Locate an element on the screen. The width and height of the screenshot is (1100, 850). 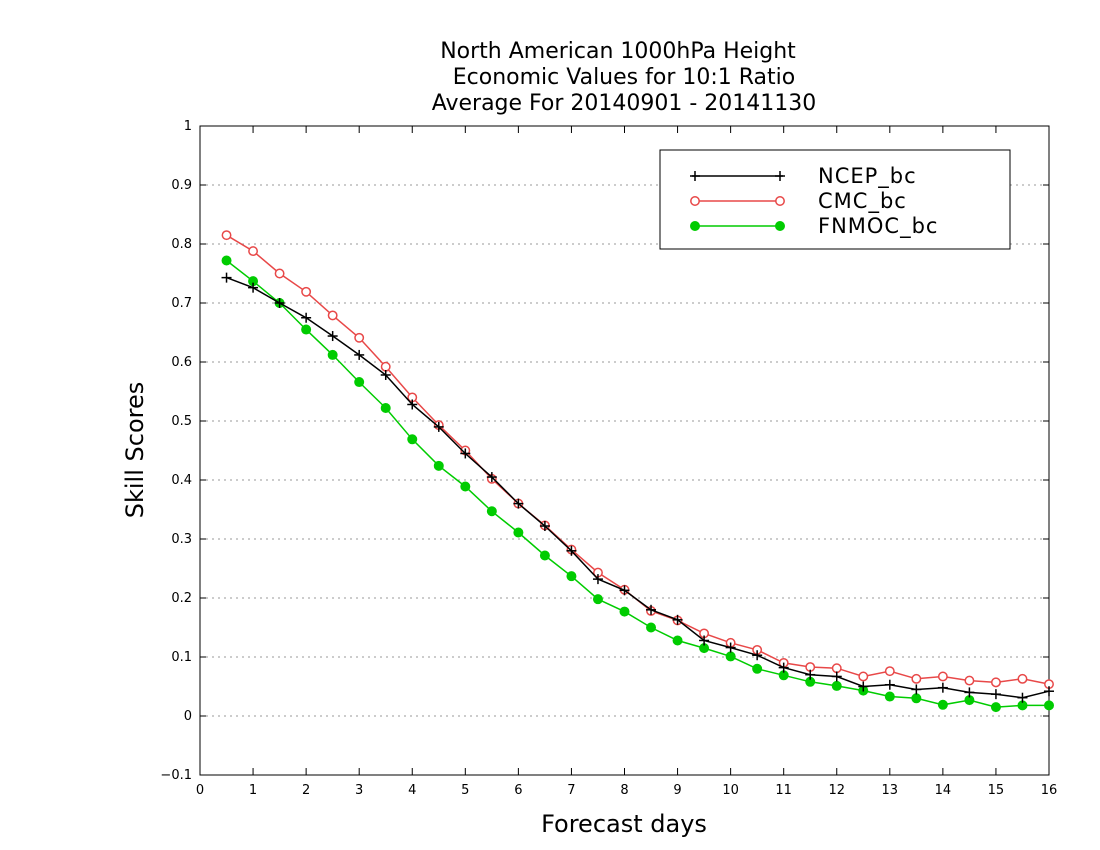
x-tick-label: 7 is located at coordinates (571, 790).